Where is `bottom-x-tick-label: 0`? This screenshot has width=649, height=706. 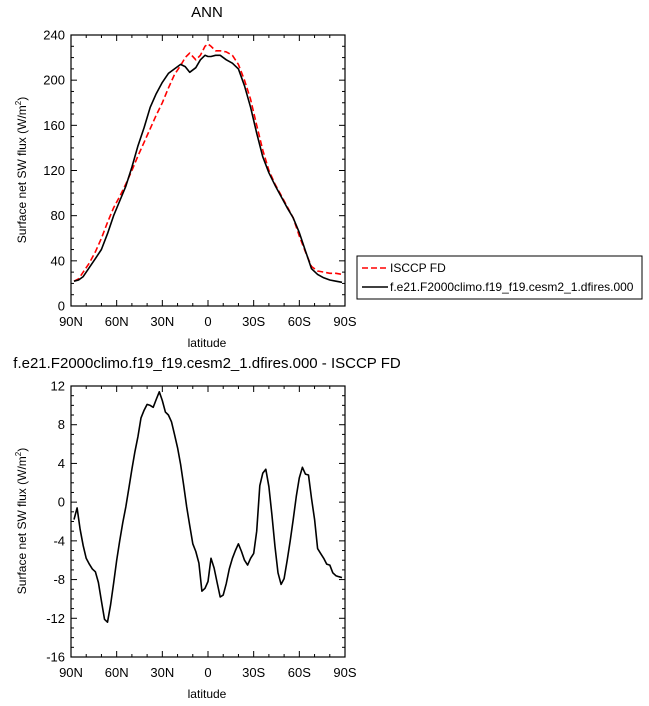 bottom-x-tick-label: 0 is located at coordinates (207, 672).